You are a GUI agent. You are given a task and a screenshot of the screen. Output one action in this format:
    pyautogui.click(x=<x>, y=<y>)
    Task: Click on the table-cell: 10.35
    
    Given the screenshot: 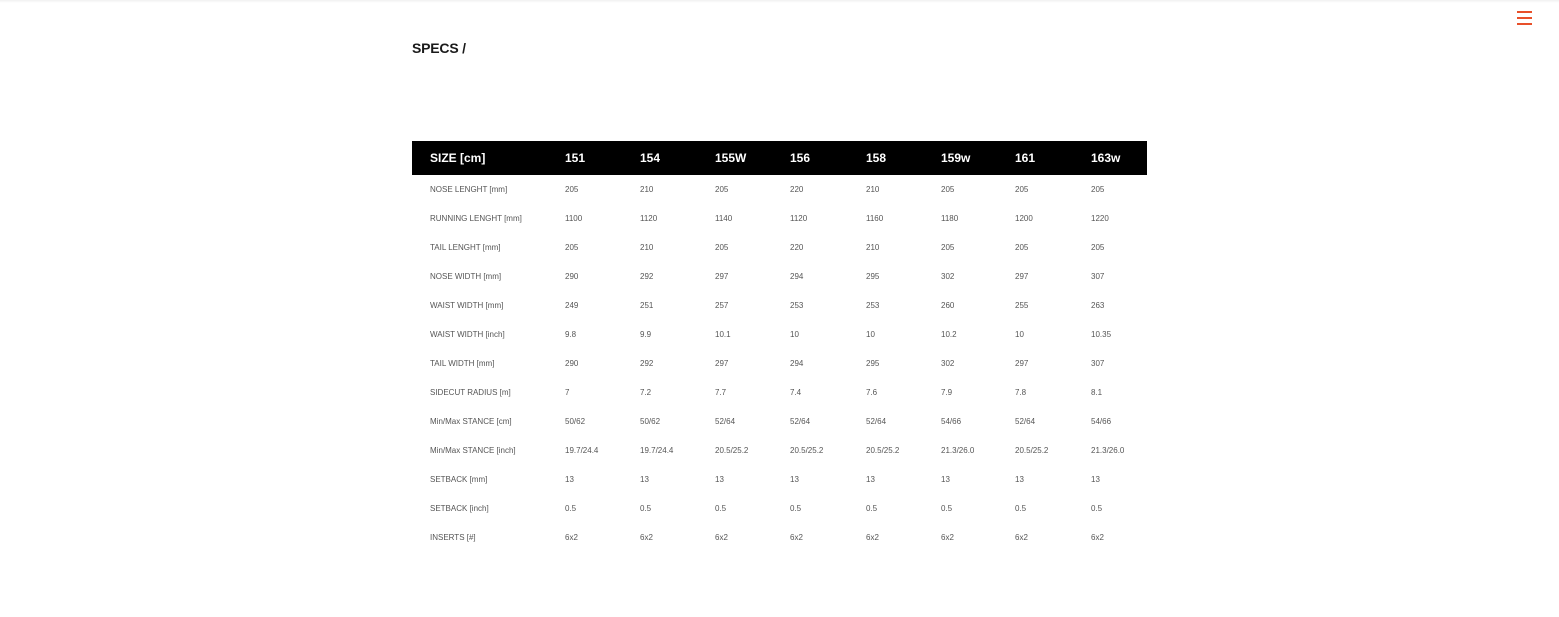 What is the action you would take?
    pyautogui.click(x=1101, y=334)
    